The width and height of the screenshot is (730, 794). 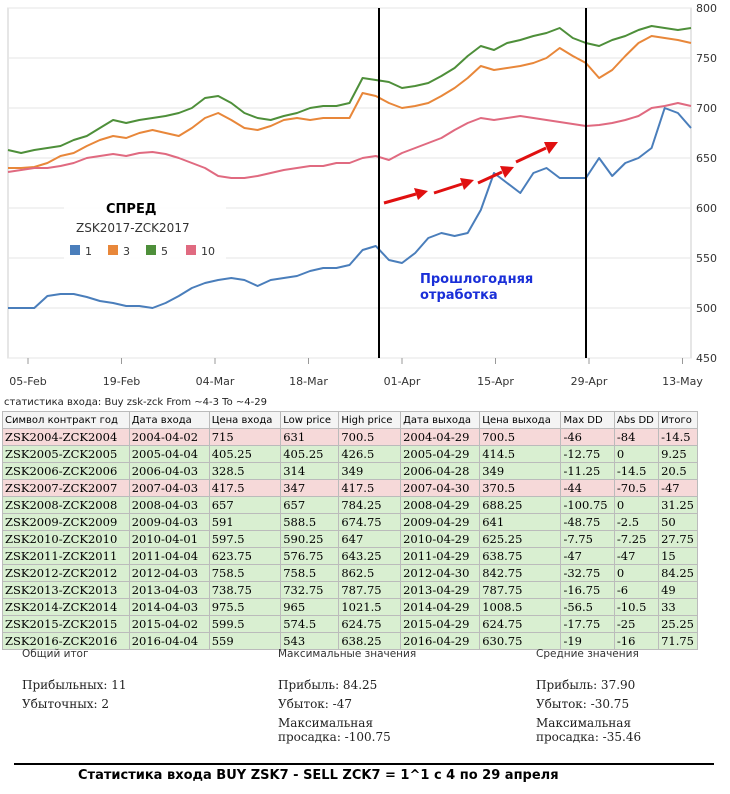 What do you see at coordinates (66, 590) in the screenshot?
I see `table-cell: ZSK2013-ZCK2013` at bounding box center [66, 590].